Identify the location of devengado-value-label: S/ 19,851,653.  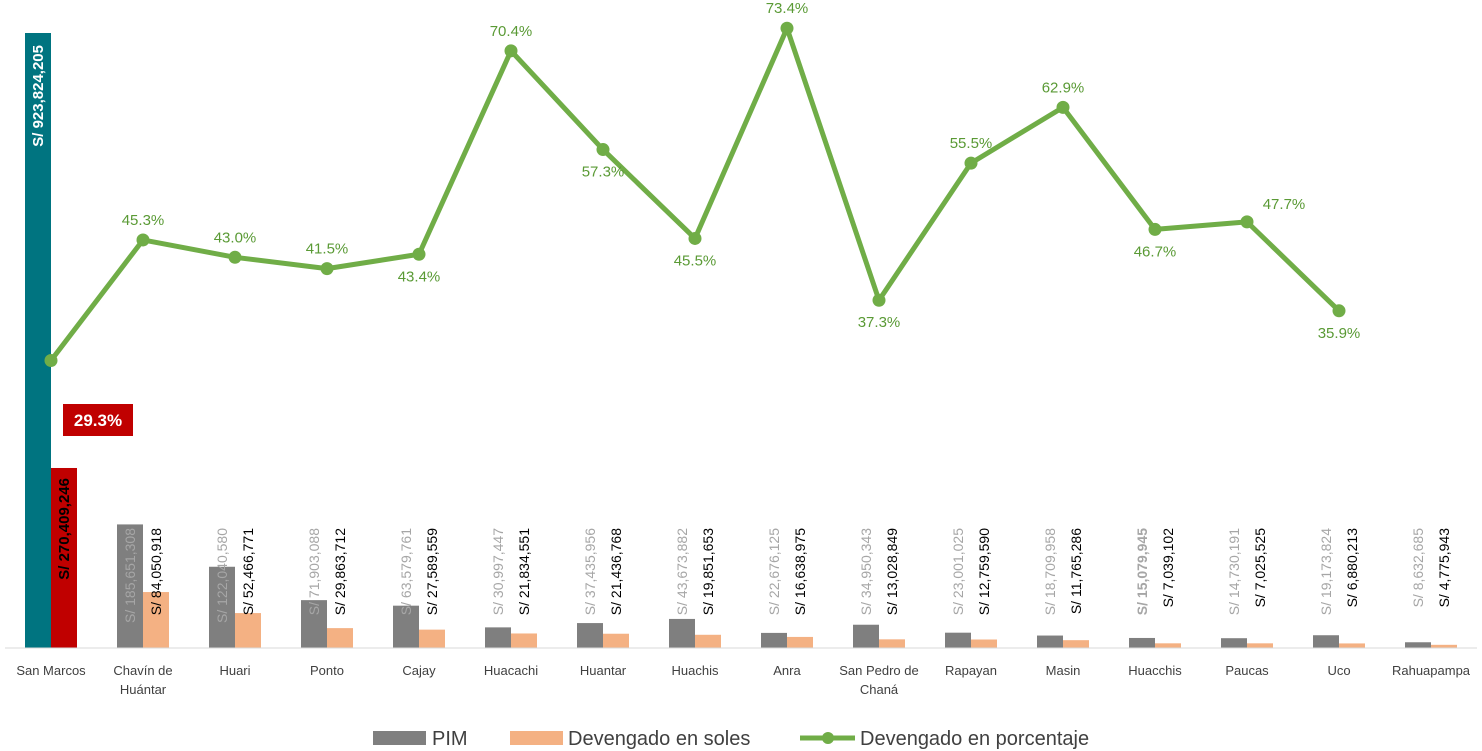
(708, 571).